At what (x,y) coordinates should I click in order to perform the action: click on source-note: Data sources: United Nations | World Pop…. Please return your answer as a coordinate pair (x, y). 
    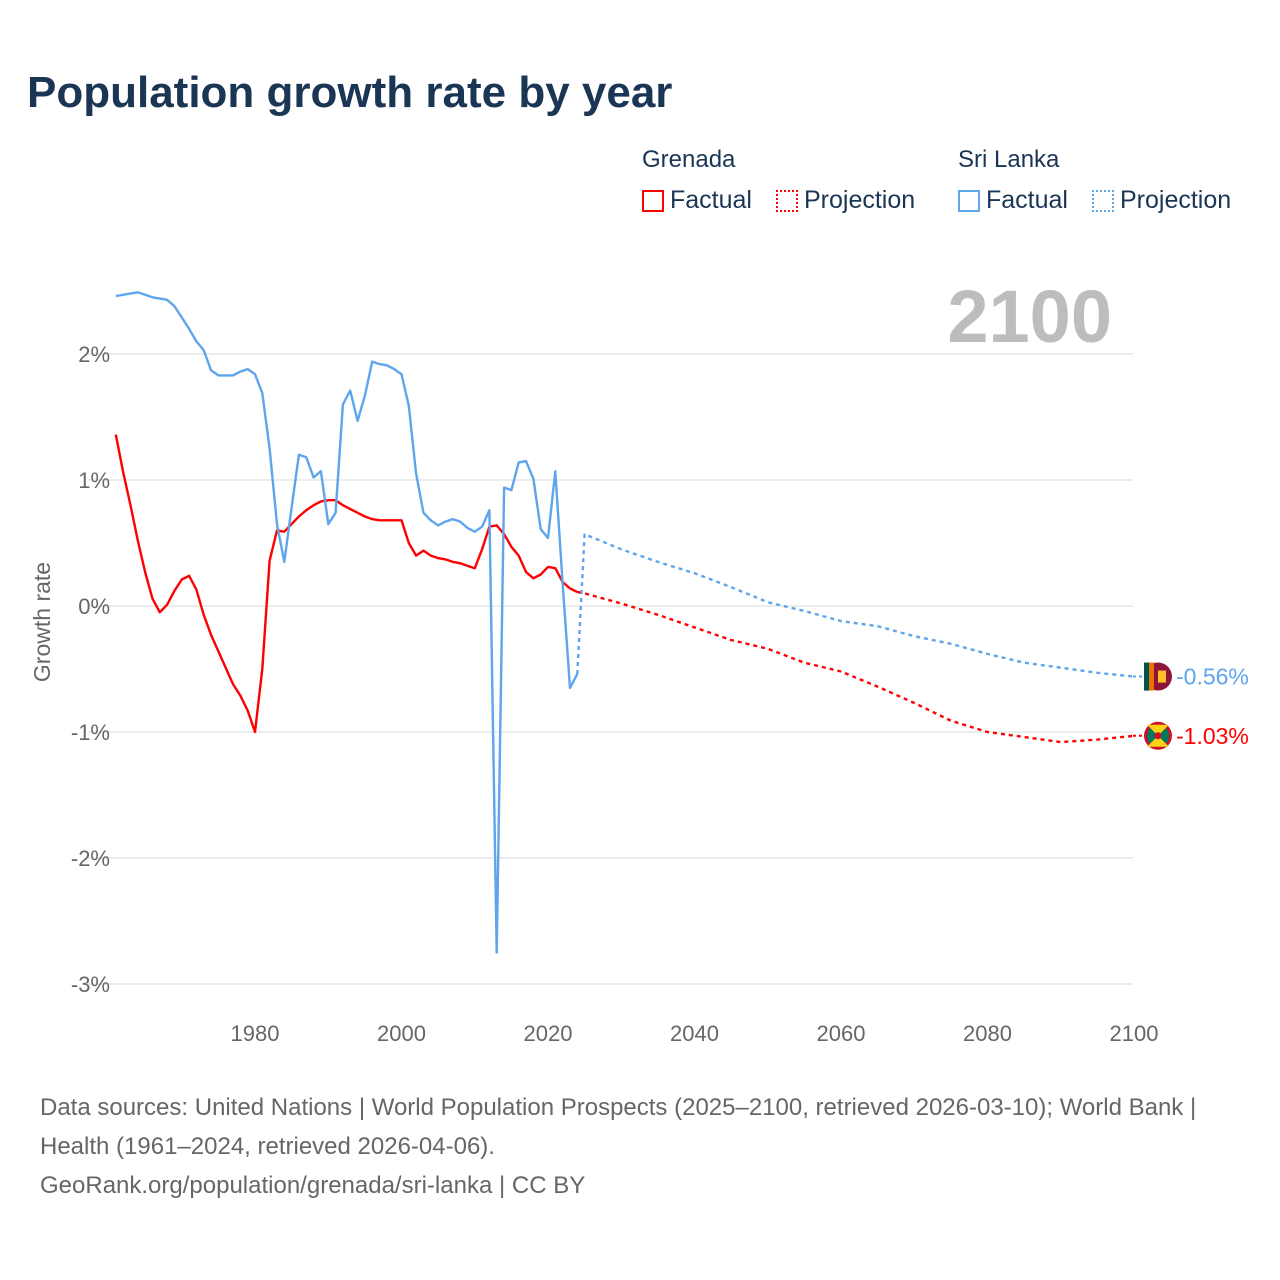
    Looking at the image, I should click on (640, 1146).